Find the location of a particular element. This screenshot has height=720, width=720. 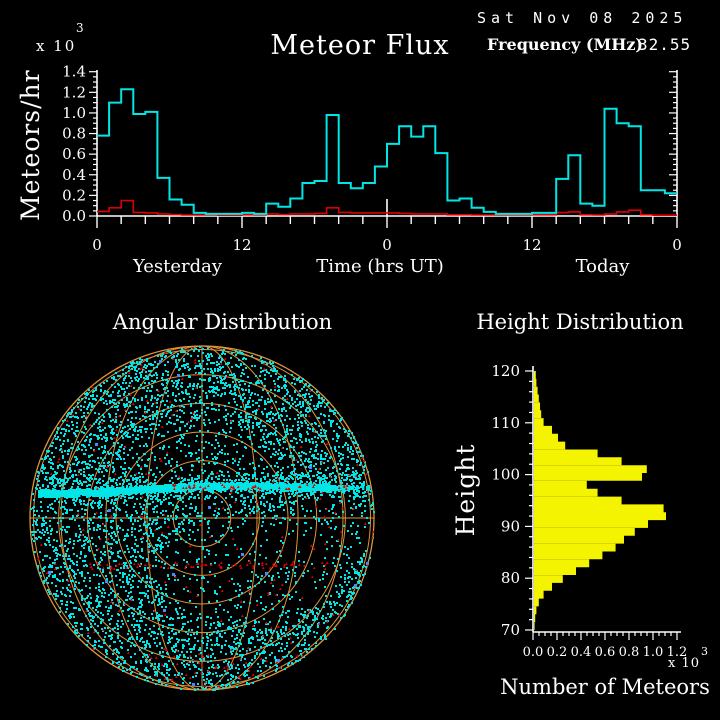

flux-y-tick-label: 0.8 is located at coordinates (74, 134).